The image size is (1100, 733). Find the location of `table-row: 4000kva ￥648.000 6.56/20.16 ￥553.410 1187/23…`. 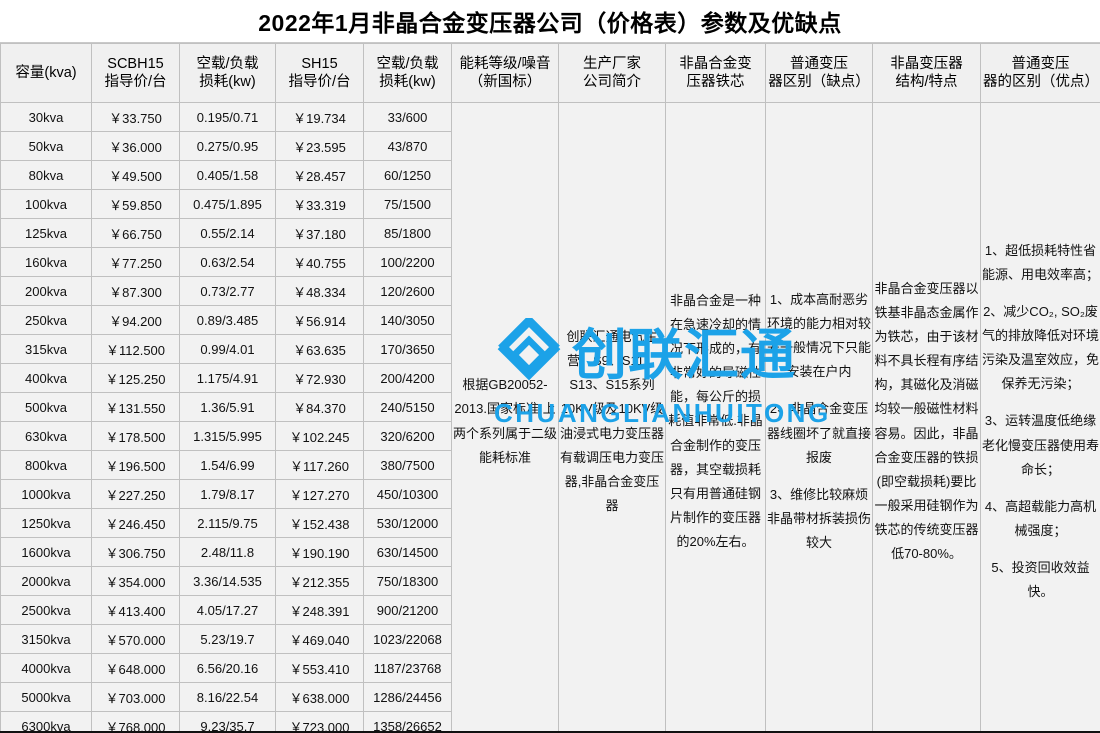

table-row: 4000kva ￥648.000 6.56/20.16 ￥553.410 1187/23… is located at coordinates (550, 668).